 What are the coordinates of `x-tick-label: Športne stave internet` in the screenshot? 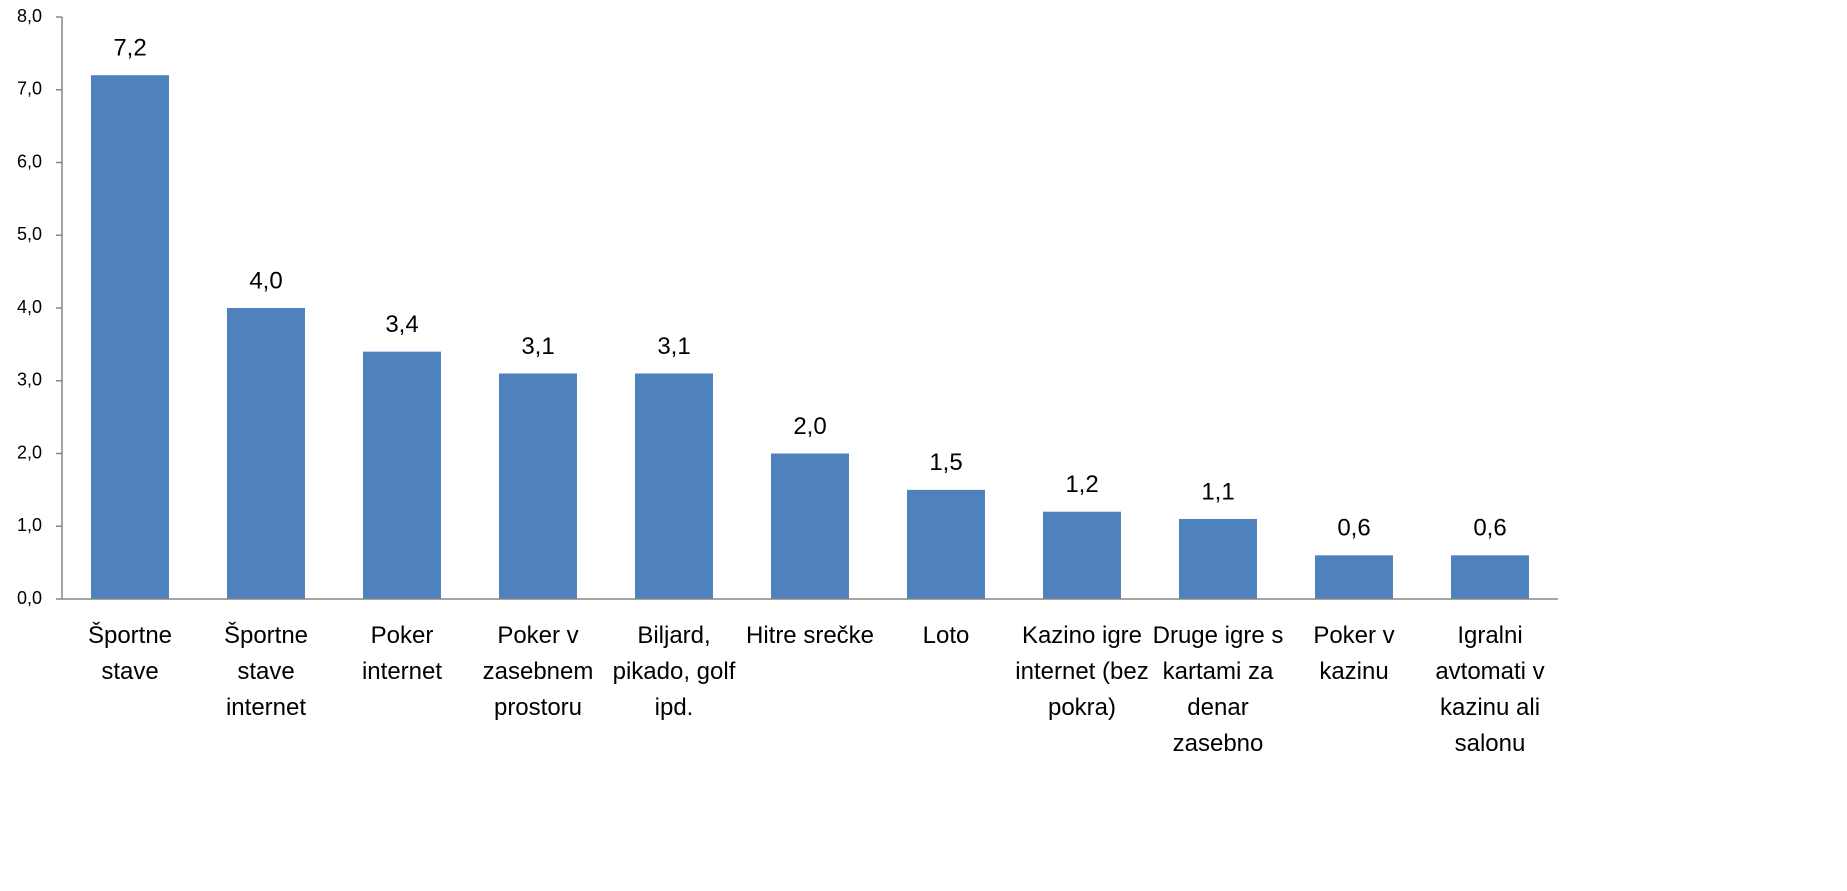 It's located at (266, 671).